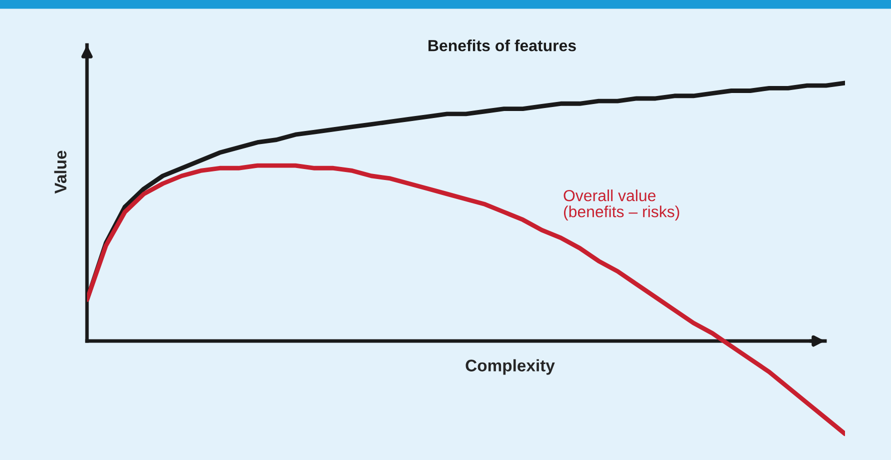  What do you see at coordinates (60, 172) in the screenshot?
I see `y-axis-title: Value` at bounding box center [60, 172].